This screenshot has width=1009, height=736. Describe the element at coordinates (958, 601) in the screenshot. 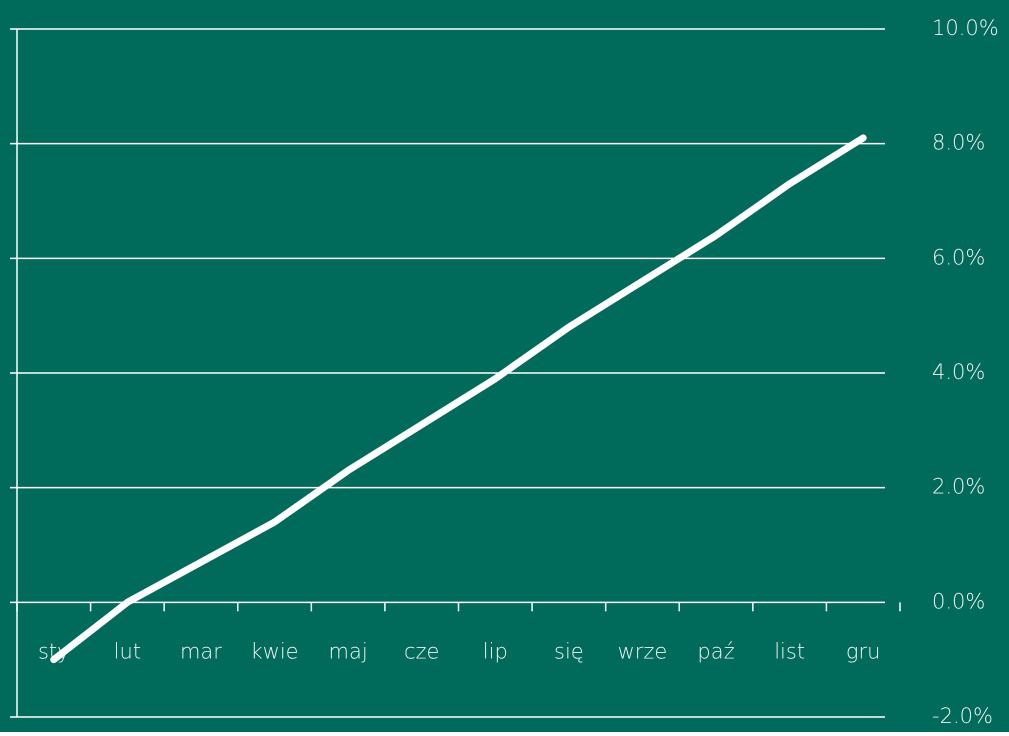

I see `y-tick-label: 0.0%` at that location.